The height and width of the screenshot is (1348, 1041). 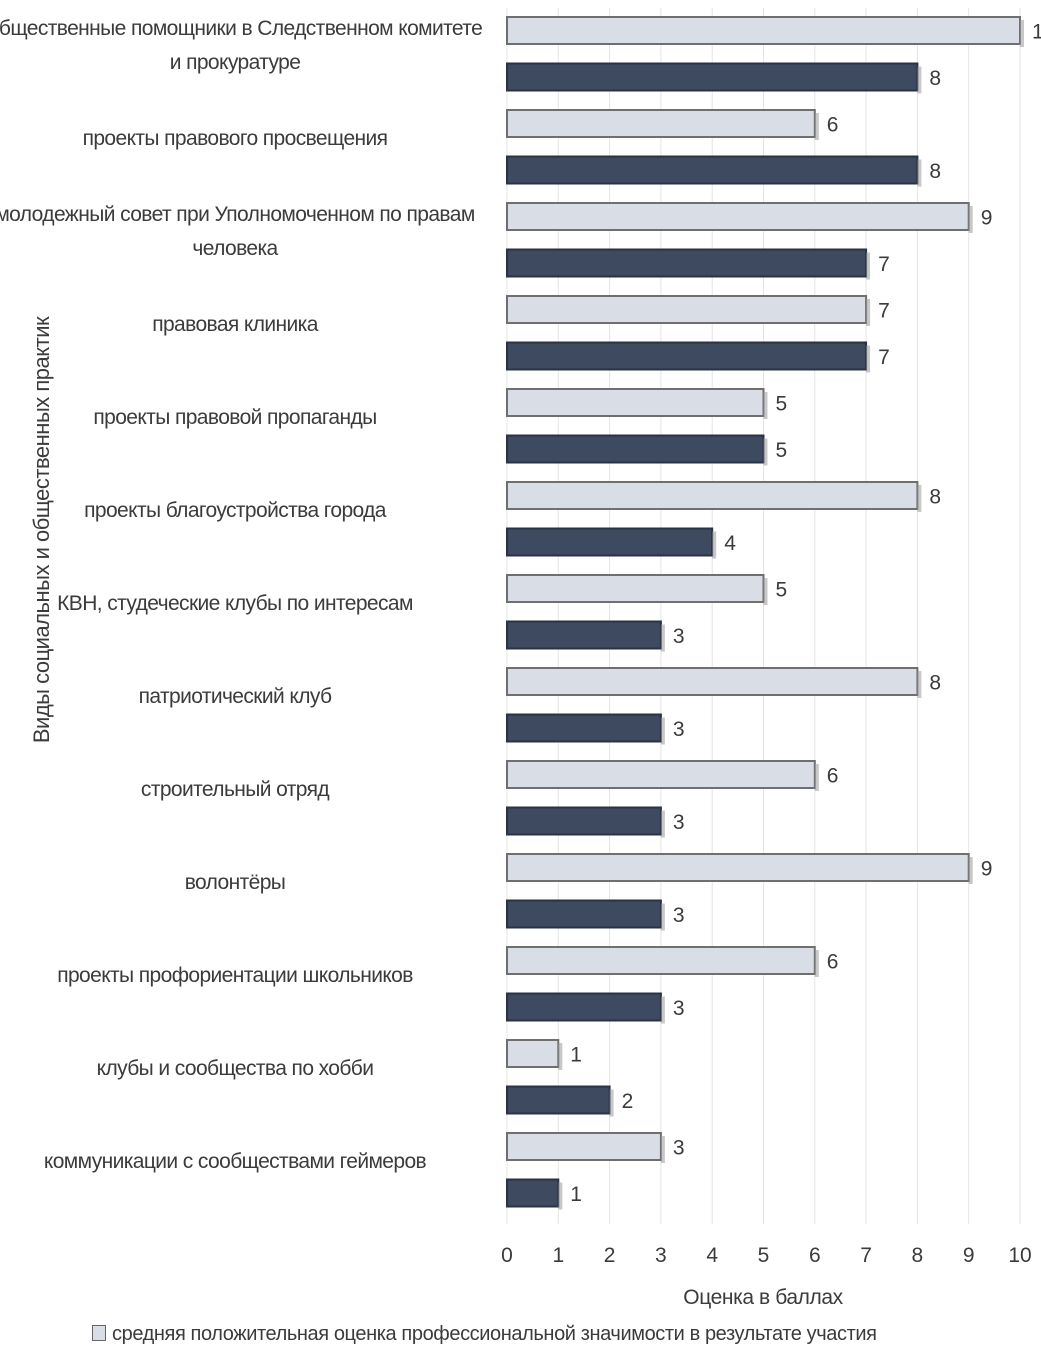 I want to click on category-label: проекты правовой пропаганды, so click(x=235, y=417).